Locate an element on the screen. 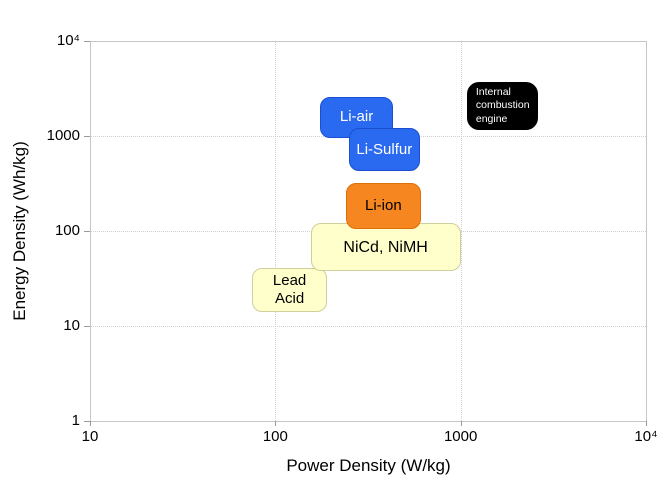  x-tick-label: 100 is located at coordinates (275, 436).